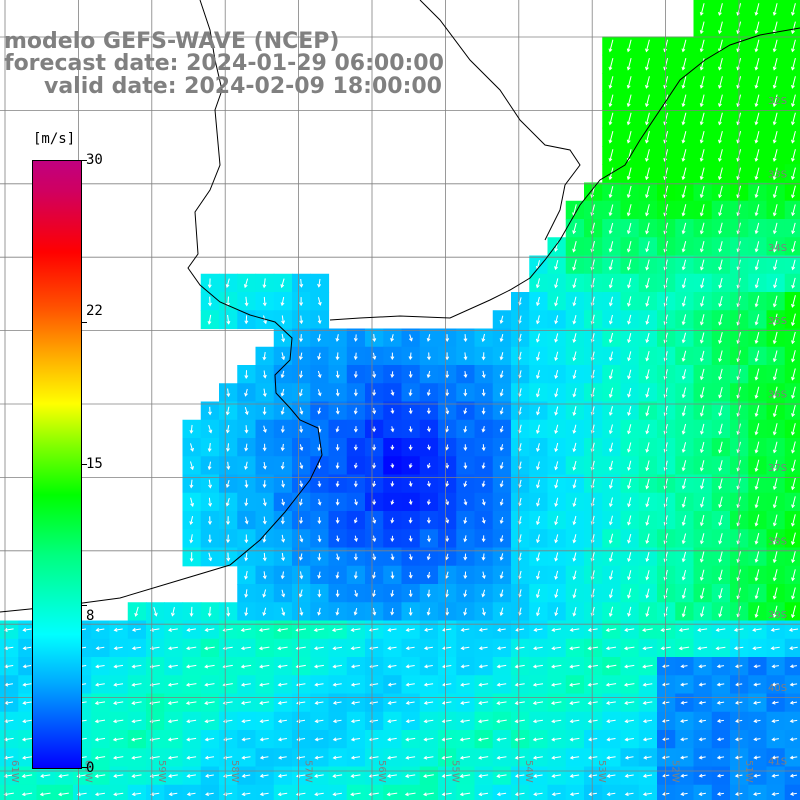  Describe the element at coordinates (777, 248) in the screenshot. I see `lat-label: 34S` at that location.